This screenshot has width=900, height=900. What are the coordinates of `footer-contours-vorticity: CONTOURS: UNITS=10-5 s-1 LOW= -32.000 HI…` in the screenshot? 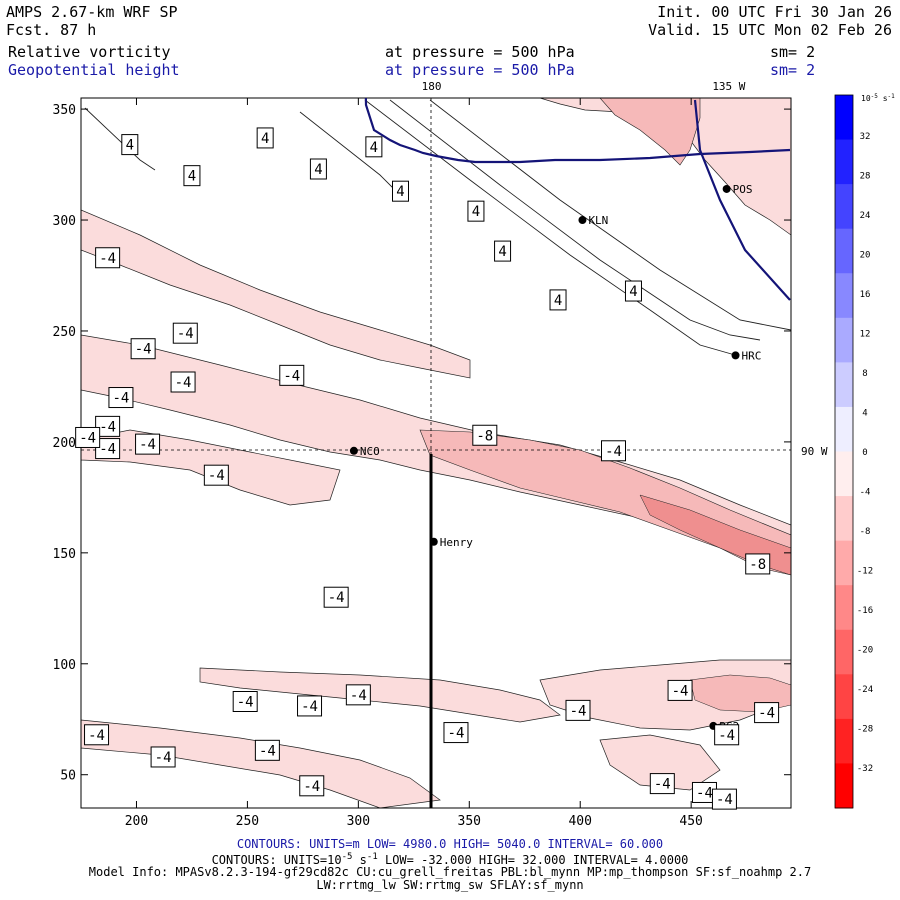 It's located at (450, 859).